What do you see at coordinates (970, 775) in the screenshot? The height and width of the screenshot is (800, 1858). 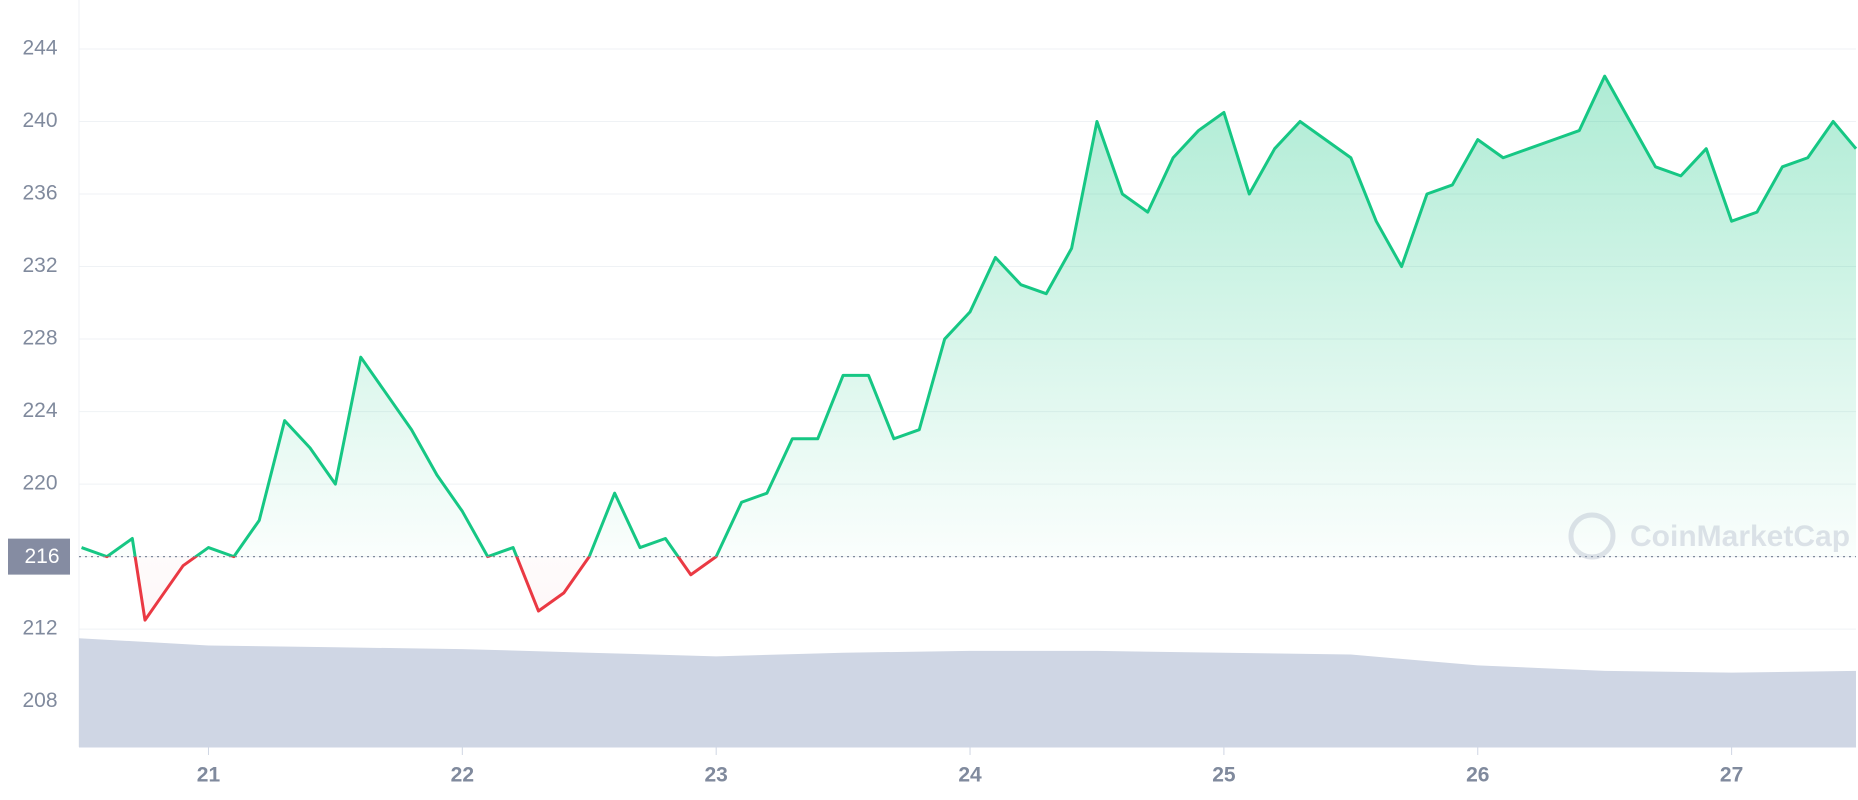 I see `x-tick-label: 24` at bounding box center [970, 775].